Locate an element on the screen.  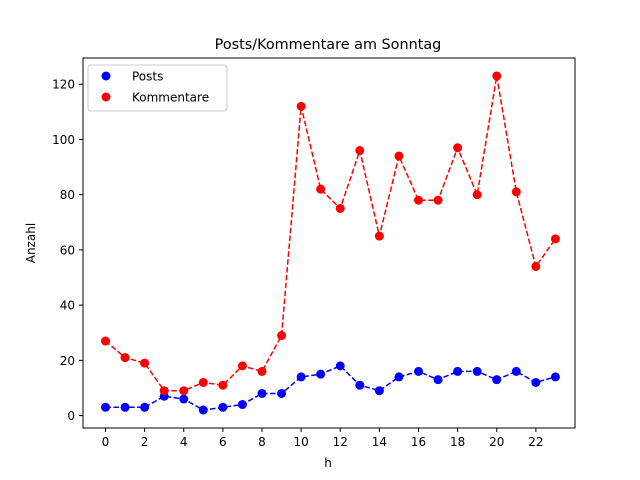
x-tick-label: 20 is located at coordinates (496, 442).